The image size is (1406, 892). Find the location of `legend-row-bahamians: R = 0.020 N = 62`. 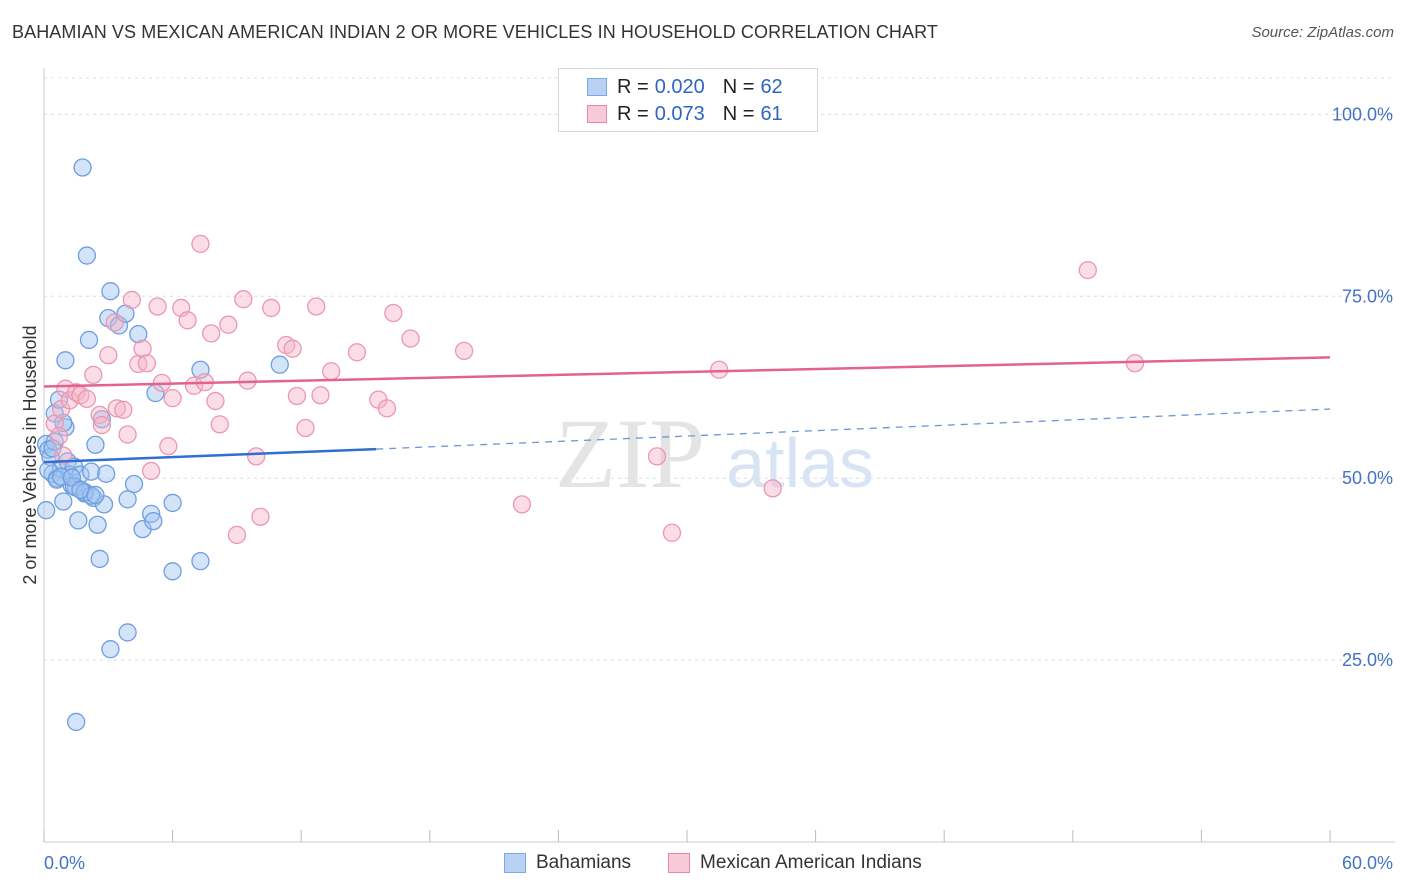

legend-row-bahamians: R = 0.020 N = 62 is located at coordinates (685, 87).